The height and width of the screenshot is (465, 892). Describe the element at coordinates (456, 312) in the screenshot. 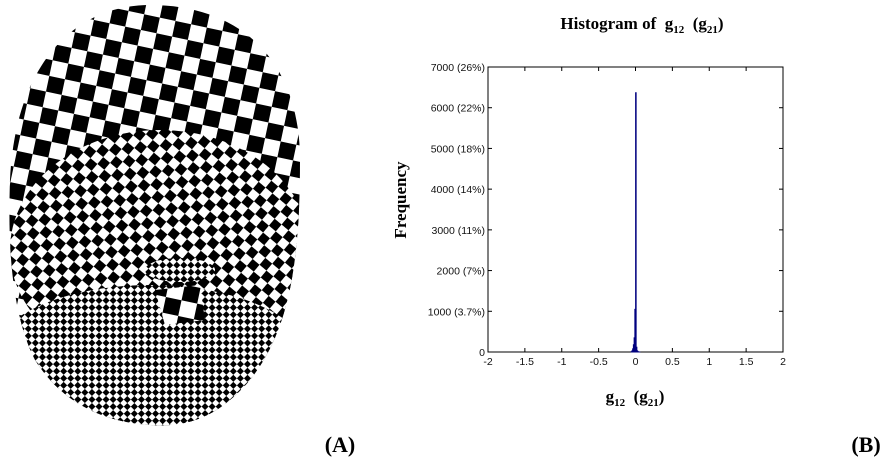

I see `y-tick-label: 1000 (3.7%)` at that location.